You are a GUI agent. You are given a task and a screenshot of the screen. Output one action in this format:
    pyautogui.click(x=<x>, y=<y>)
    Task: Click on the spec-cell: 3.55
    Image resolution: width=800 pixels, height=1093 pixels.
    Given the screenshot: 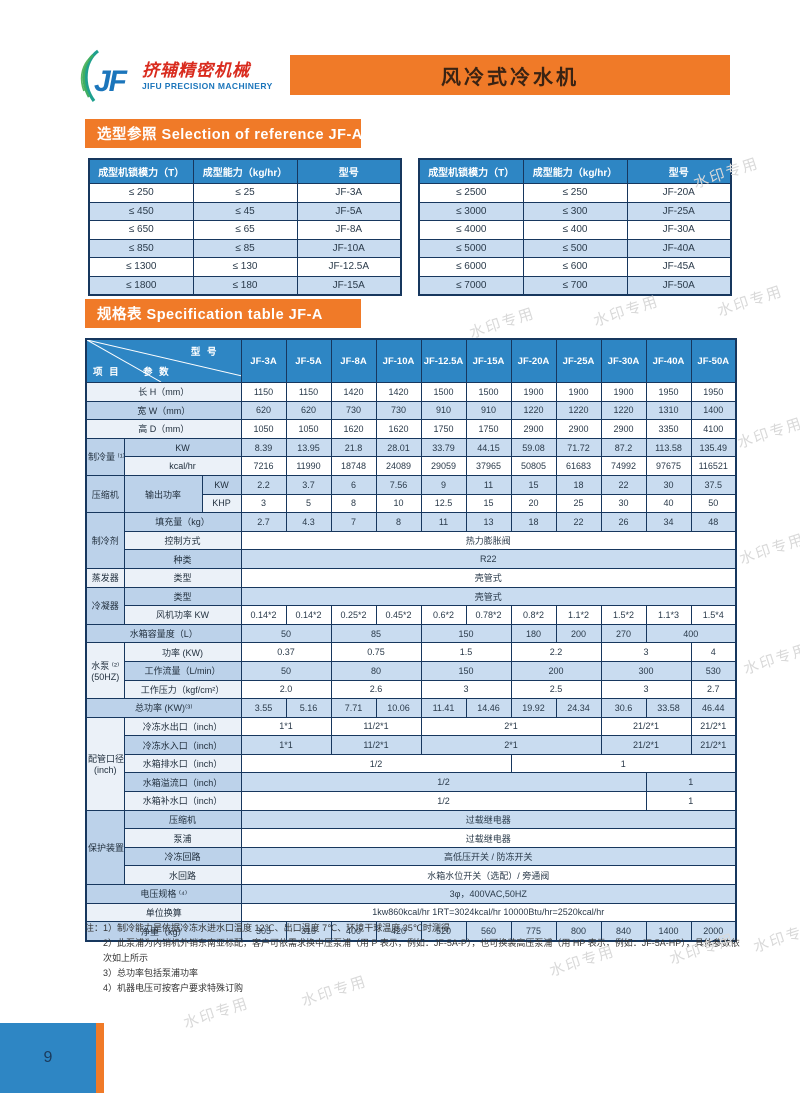 What is the action you would take?
    pyautogui.click(x=263, y=708)
    